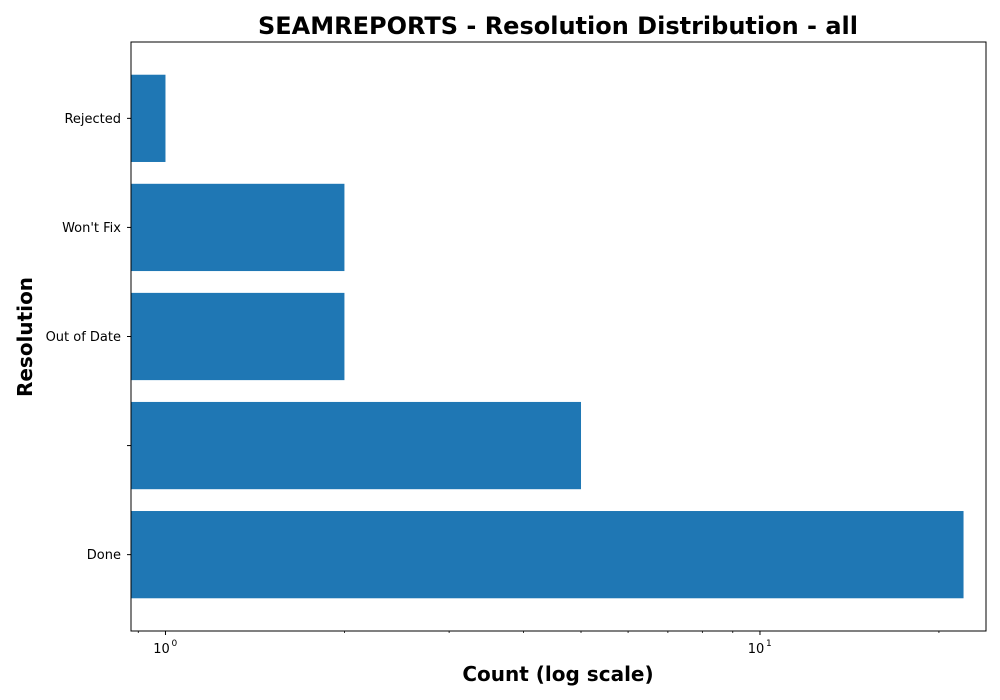 The height and width of the screenshot is (700, 1000). What do you see at coordinates (769, 644) in the screenshot?
I see `x-tick-label-exponent: 1` at bounding box center [769, 644].